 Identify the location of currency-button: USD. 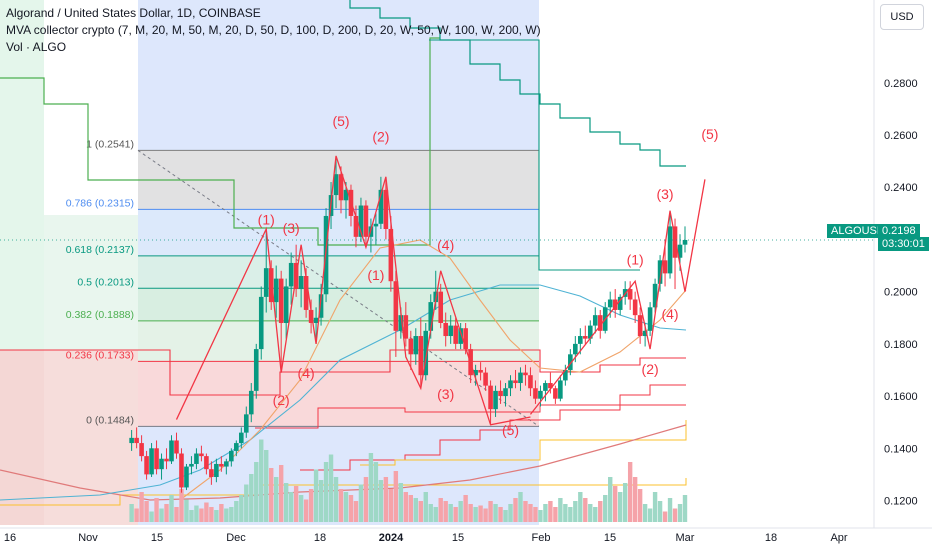
(902, 17).